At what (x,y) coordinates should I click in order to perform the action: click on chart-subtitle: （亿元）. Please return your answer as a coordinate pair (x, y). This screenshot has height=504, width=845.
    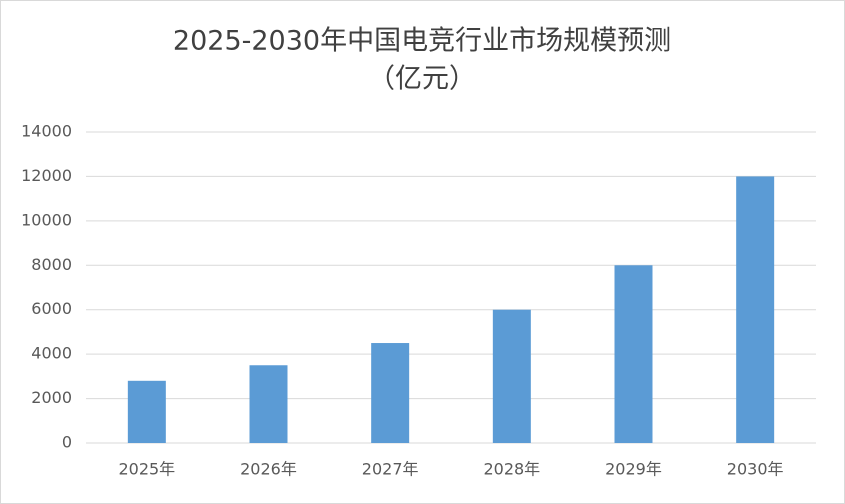
    Looking at the image, I should click on (422, 79).